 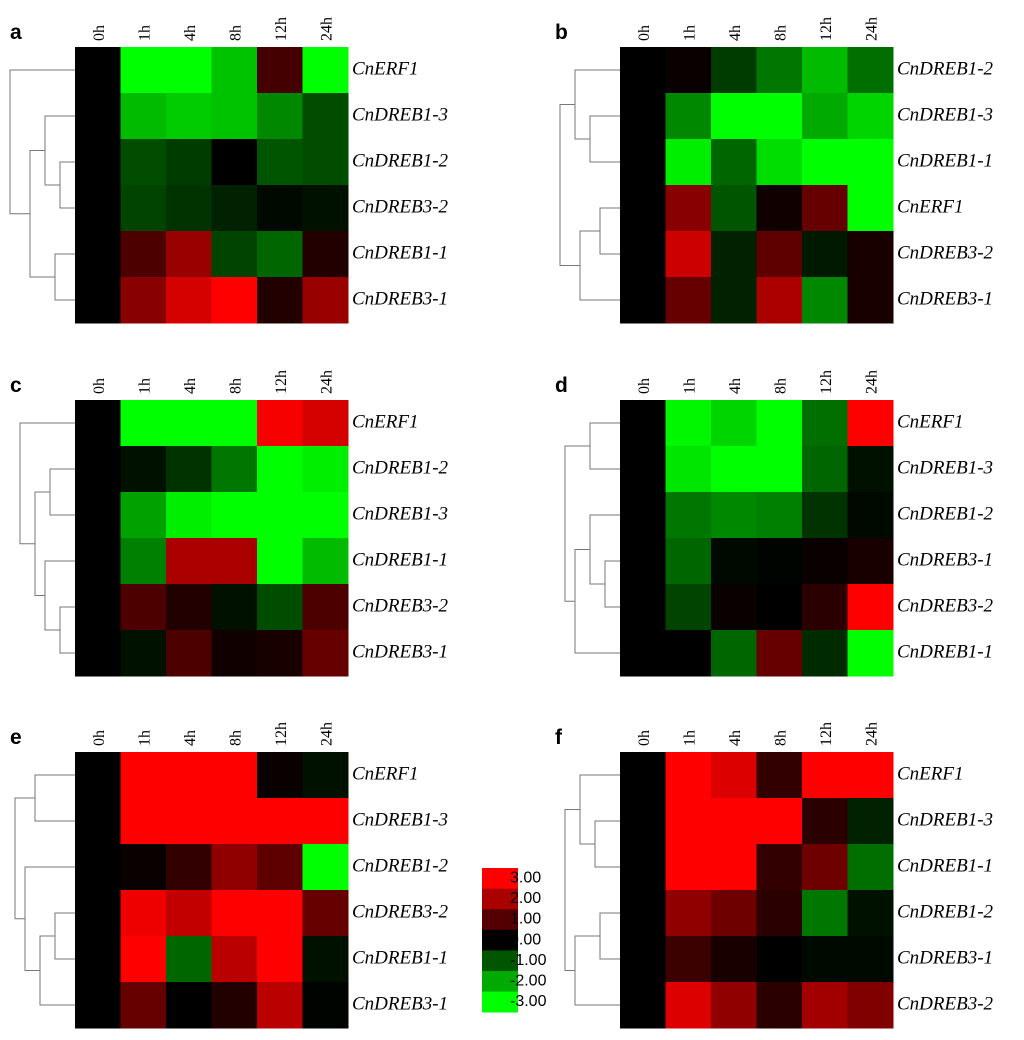 What do you see at coordinates (525, 878) in the screenshot?
I see `legend-label: 3.00` at bounding box center [525, 878].